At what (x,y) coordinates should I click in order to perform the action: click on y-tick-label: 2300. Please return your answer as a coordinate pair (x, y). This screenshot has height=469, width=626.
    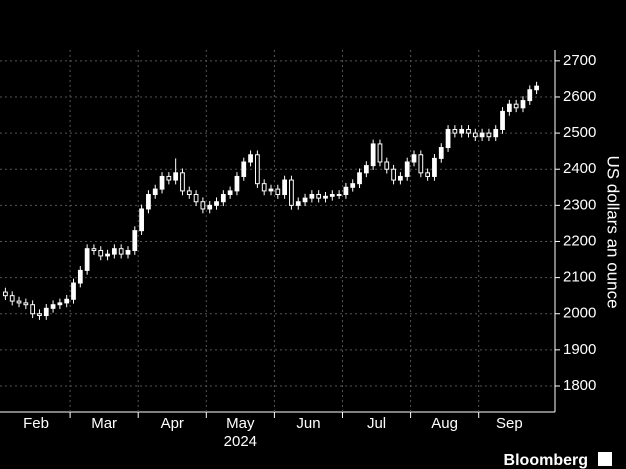
    Looking at the image, I should click on (579, 204).